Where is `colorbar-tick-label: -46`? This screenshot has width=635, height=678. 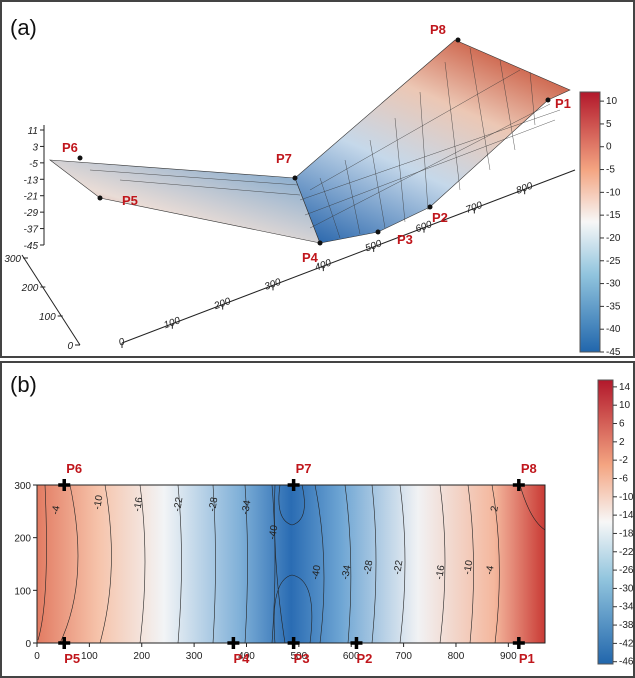
colorbar-tick-label: -46 is located at coordinates (626, 662).